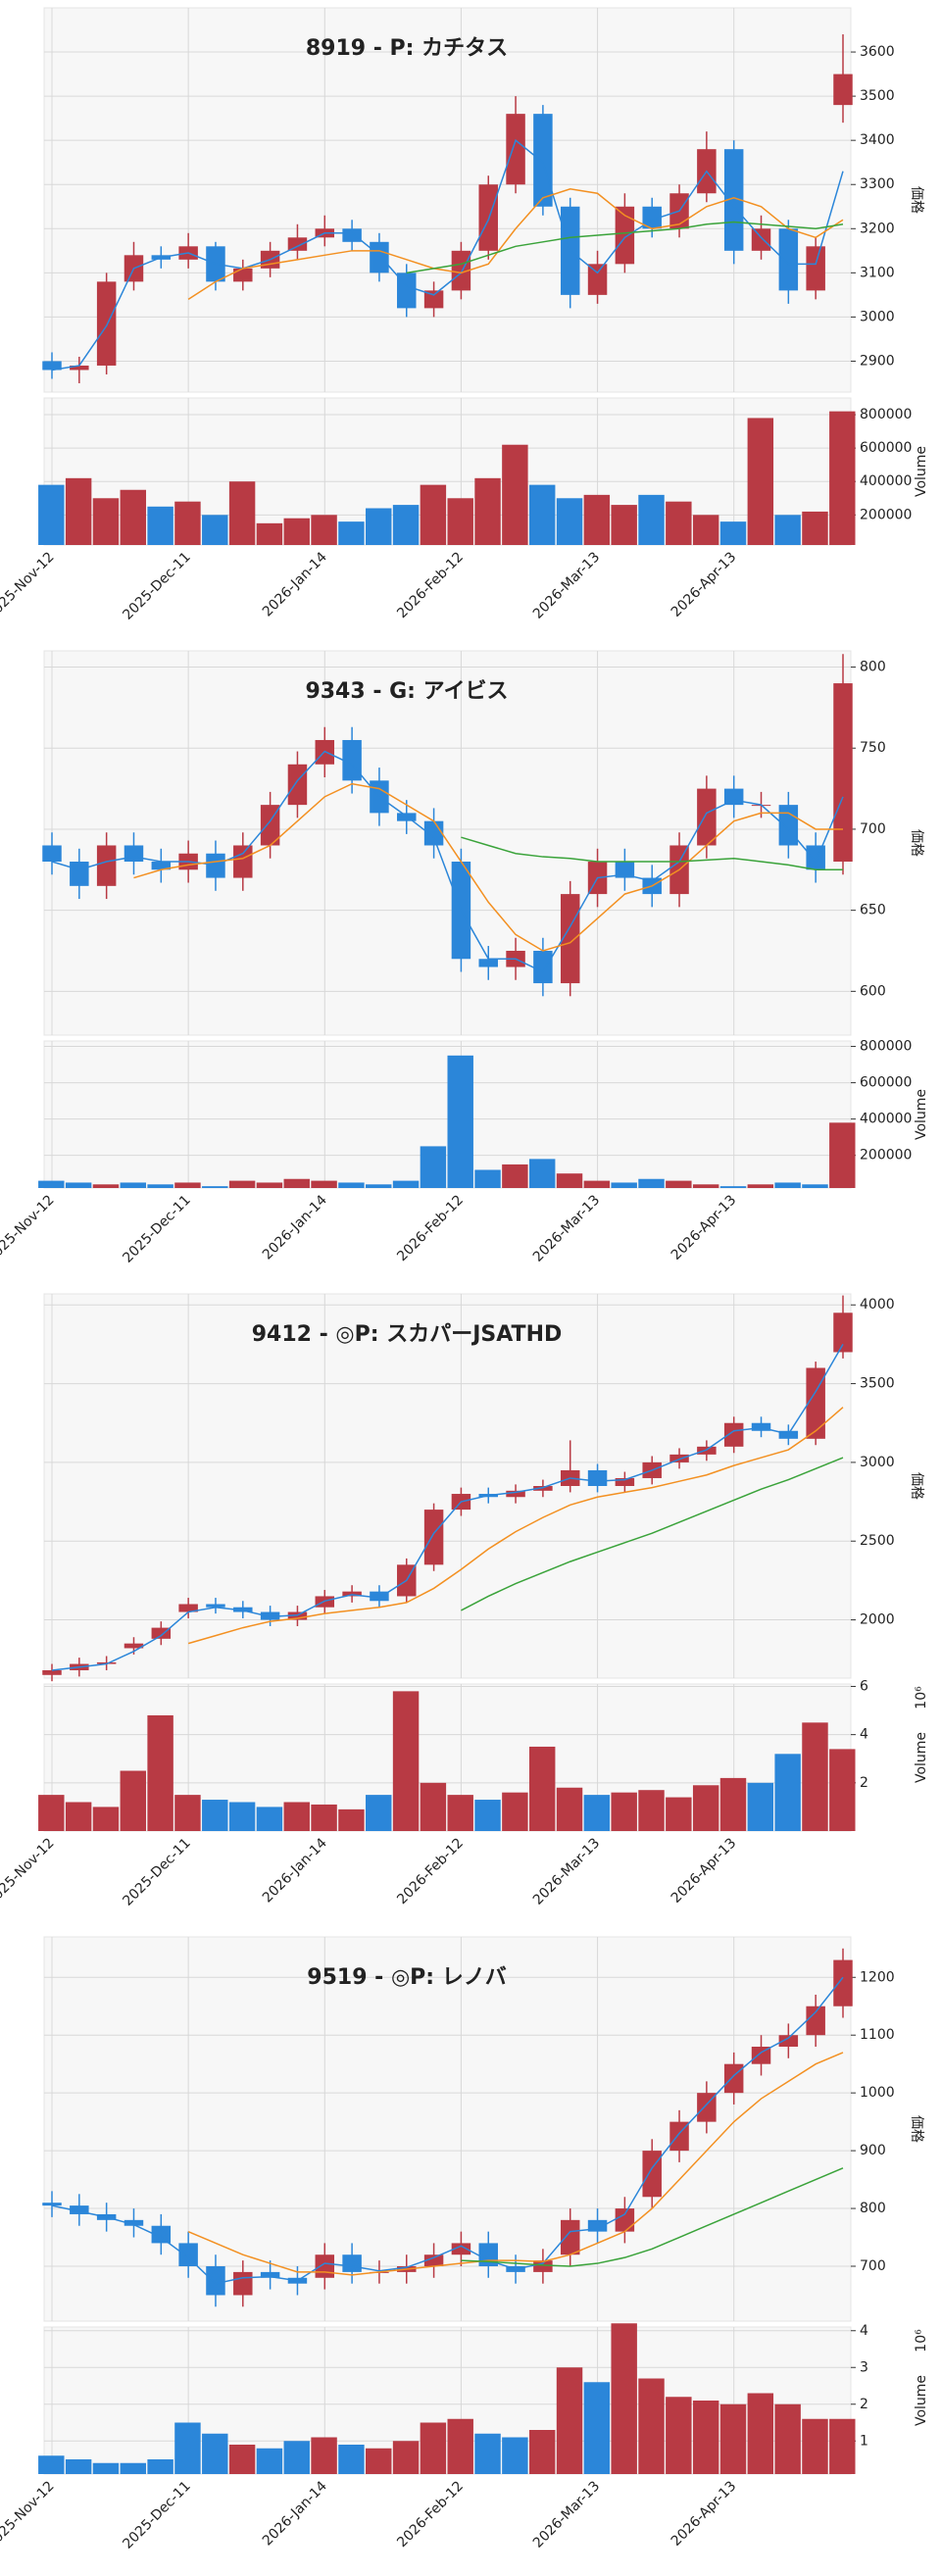 This screenshot has height=2576, width=941. Describe the element at coordinates (877, 361) in the screenshot. I see `y-tick-label: 2900` at that location.